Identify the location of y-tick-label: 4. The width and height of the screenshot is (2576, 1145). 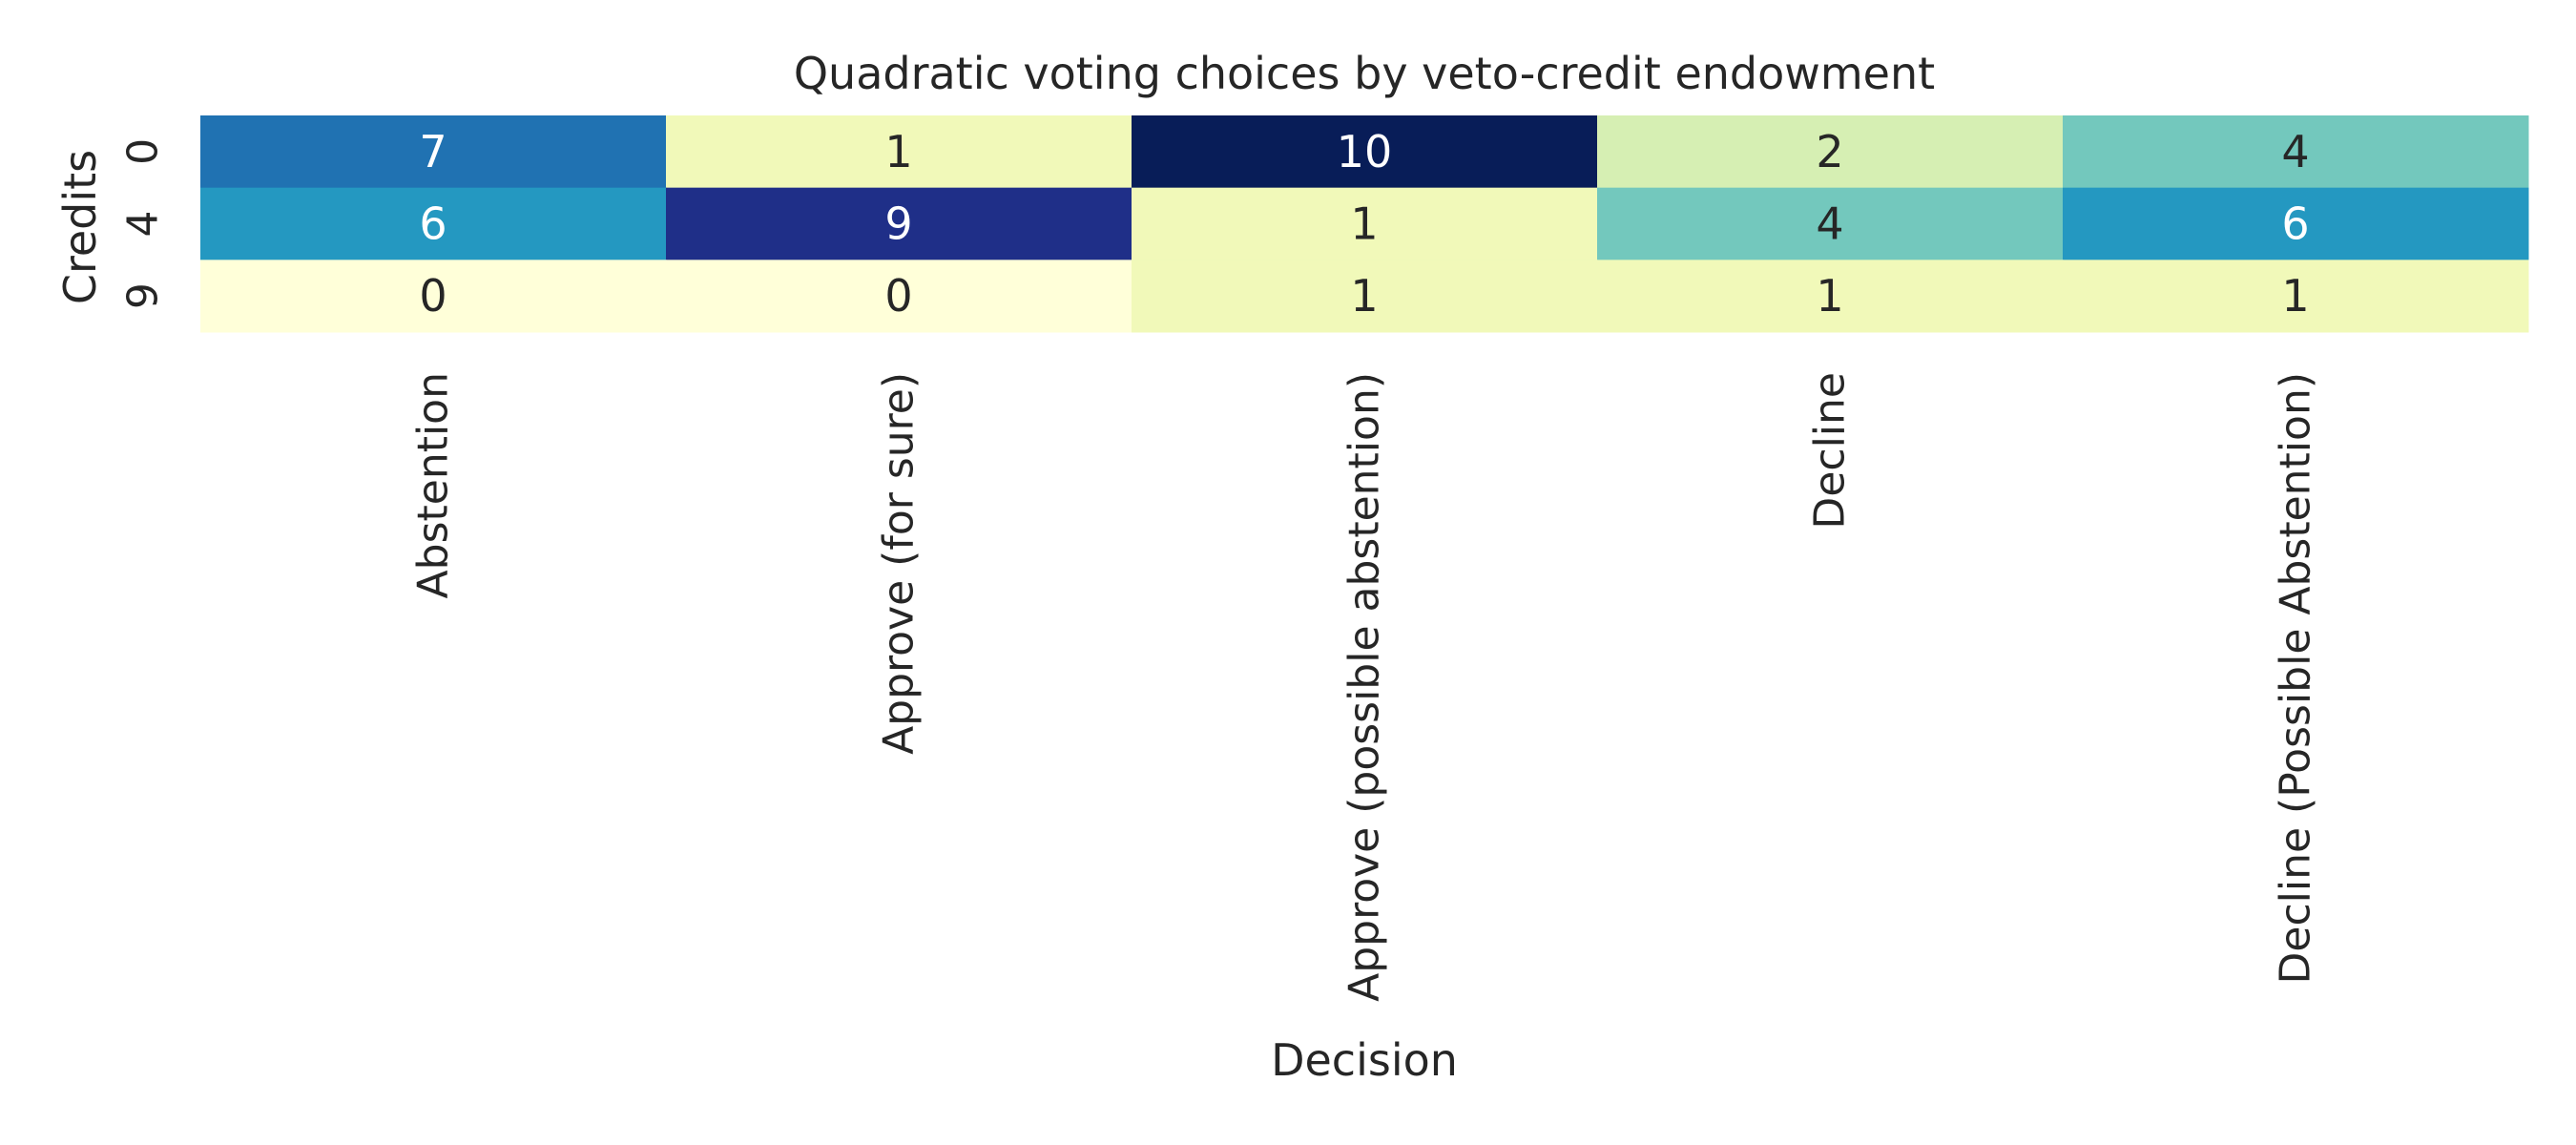
(143, 225).